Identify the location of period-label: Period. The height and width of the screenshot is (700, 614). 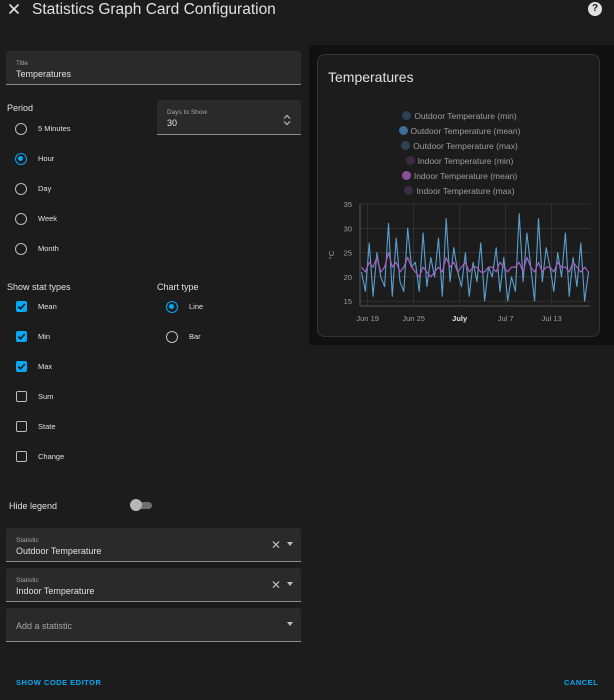
(20, 108).